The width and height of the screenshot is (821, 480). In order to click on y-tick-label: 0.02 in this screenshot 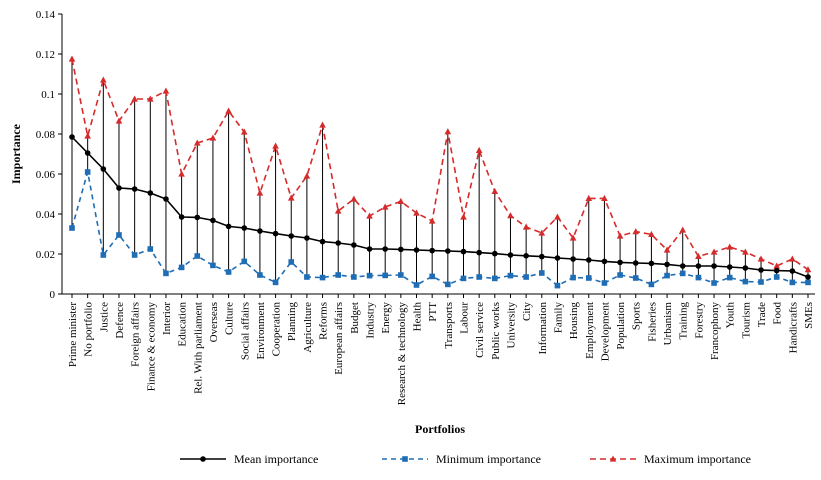, I will do `click(45, 255)`.